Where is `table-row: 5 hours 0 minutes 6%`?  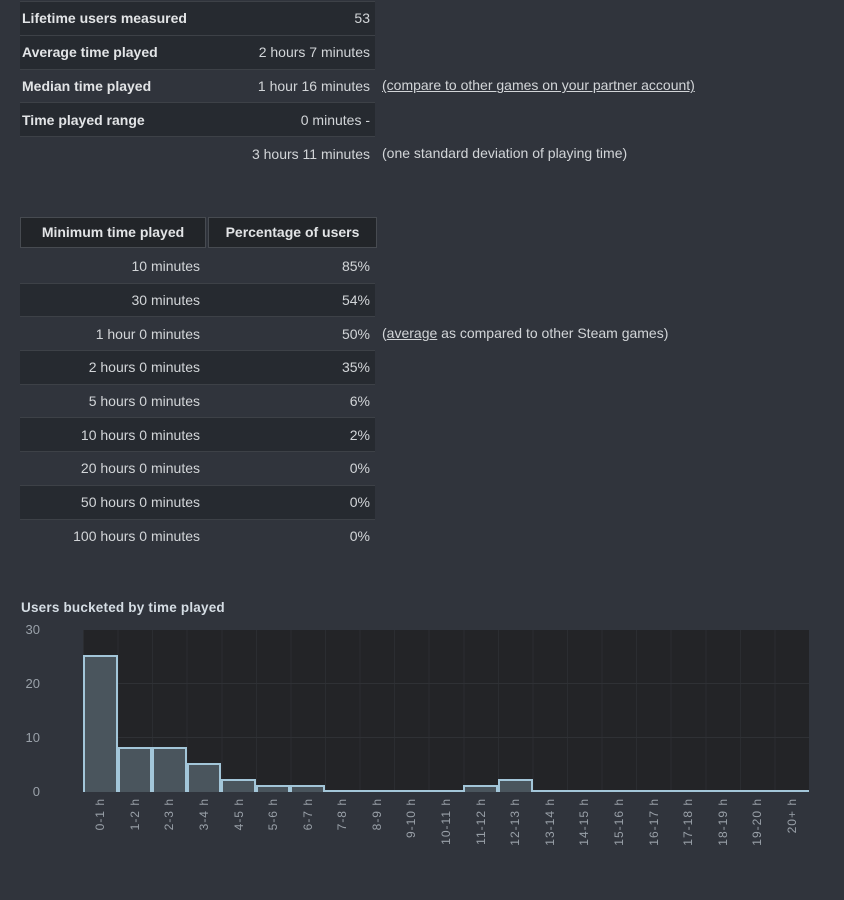 table-row: 5 hours 0 minutes 6% is located at coordinates (425, 400).